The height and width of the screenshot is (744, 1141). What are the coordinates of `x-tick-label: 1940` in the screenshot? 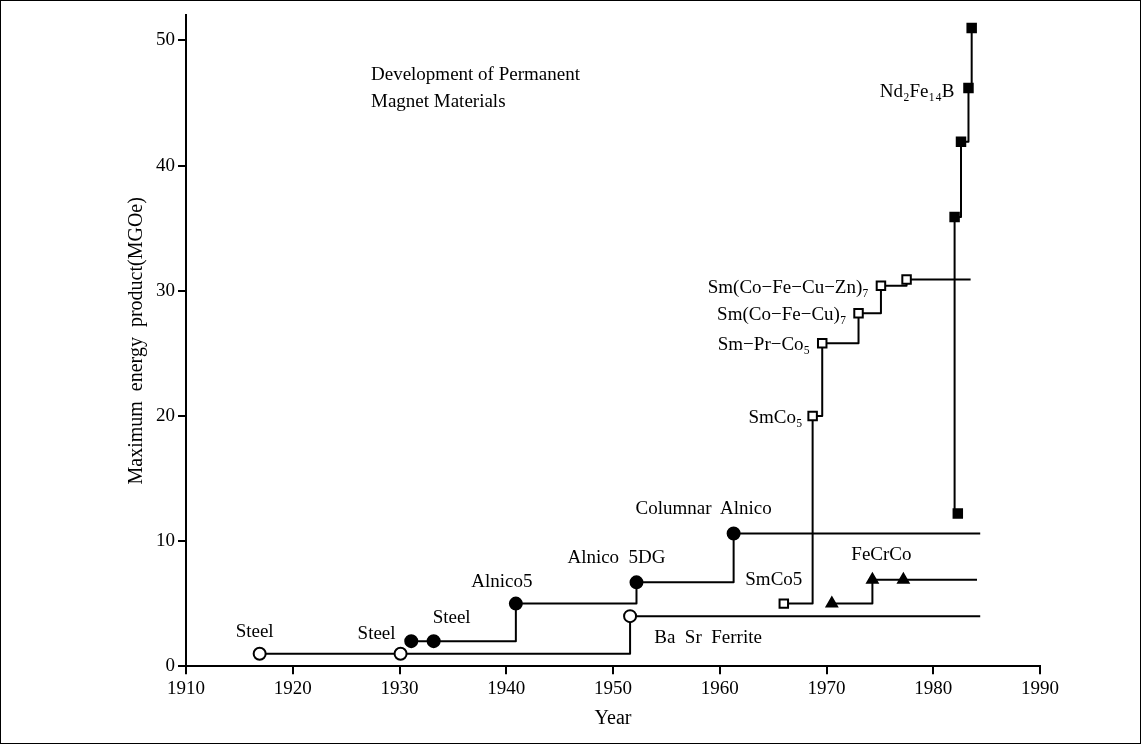 It's located at (506, 687).